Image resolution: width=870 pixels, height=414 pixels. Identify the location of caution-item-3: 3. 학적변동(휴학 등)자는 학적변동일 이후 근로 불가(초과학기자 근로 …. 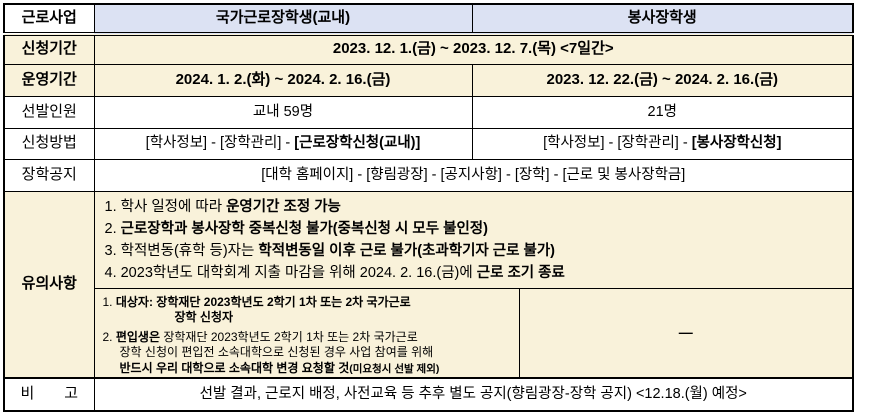
(330, 250).